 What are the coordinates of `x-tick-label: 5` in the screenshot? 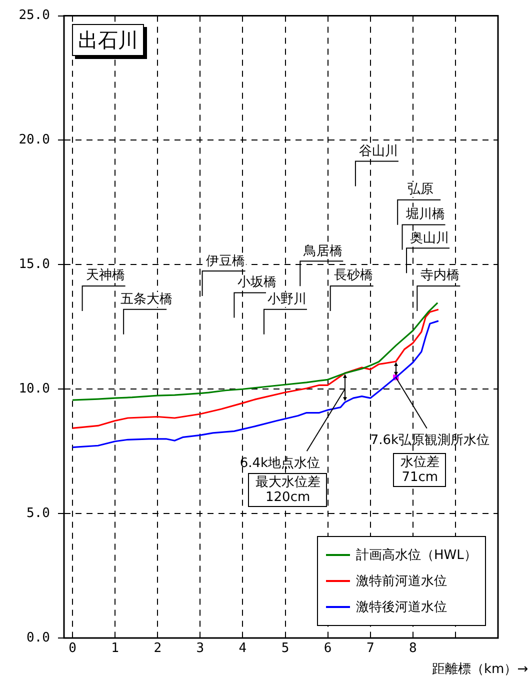 It's located at (285, 648).